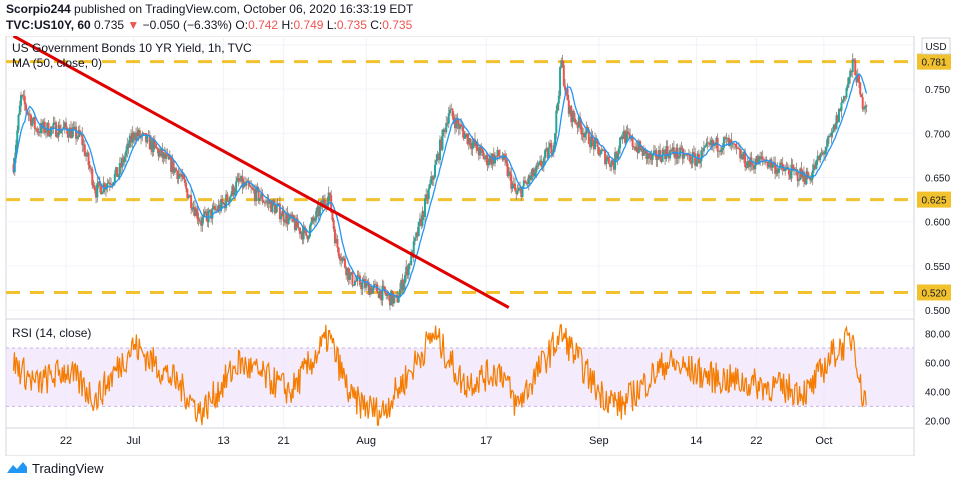  What do you see at coordinates (599, 441) in the screenshot?
I see `time-tick-label: Sep` at bounding box center [599, 441].